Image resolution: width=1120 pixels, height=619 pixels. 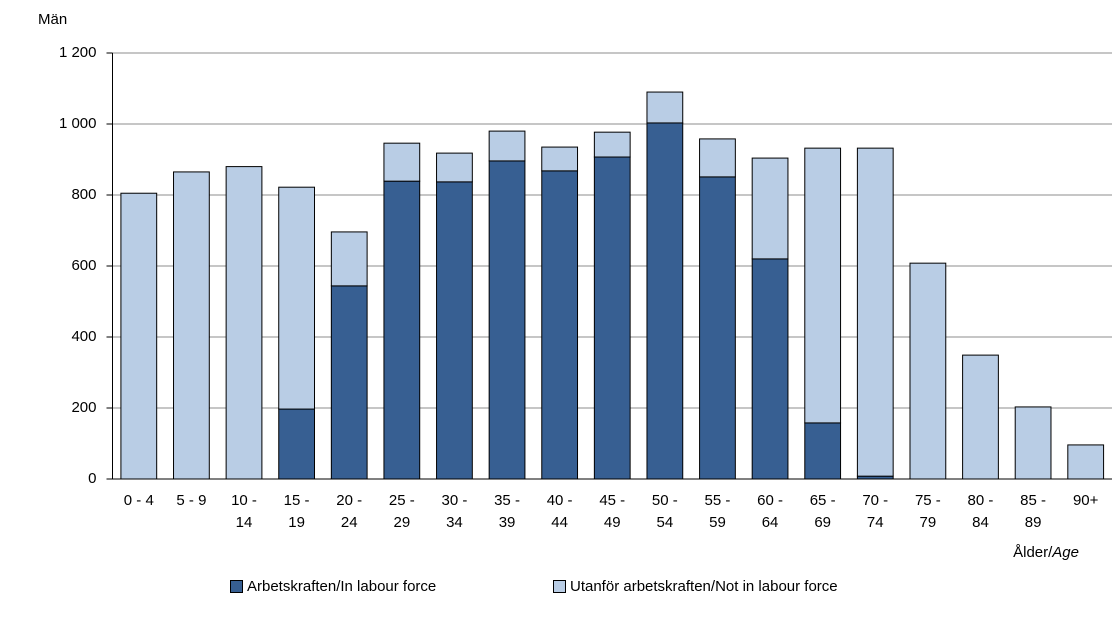 What do you see at coordinates (454, 511) in the screenshot?
I see `x-tick-label: 30 - 34` at bounding box center [454, 511].